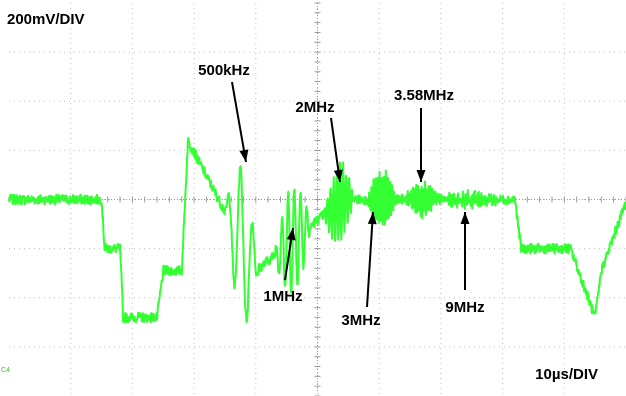 This screenshot has height=396, width=626. Describe the element at coordinates (465, 251) in the screenshot. I see `annotation-arrow-9mhz` at that location.